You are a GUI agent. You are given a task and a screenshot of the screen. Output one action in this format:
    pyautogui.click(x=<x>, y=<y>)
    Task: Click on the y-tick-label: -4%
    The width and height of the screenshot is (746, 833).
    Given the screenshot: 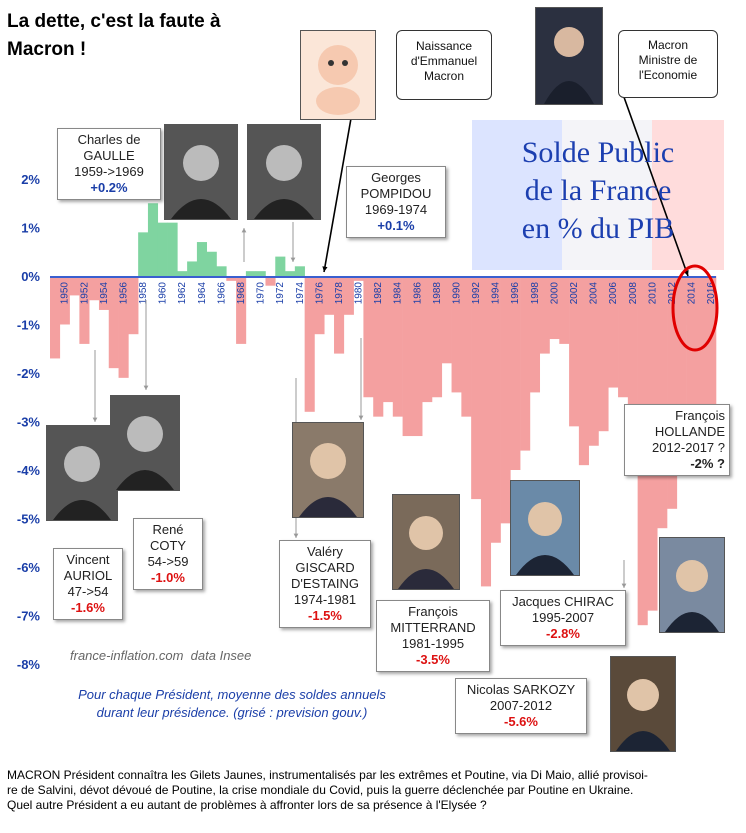 What is the action you would take?
    pyautogui.click(x=29, y=470)
    